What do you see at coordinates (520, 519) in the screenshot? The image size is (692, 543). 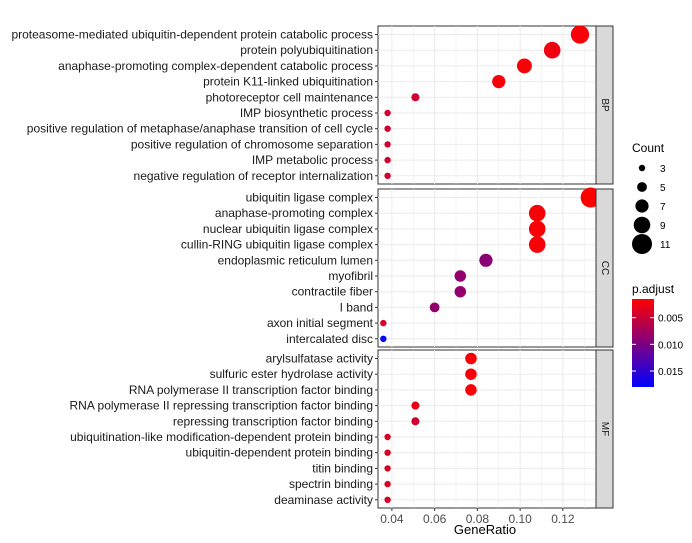 I see `x-tick-label: 0.10` at bounding box center [520, 519].